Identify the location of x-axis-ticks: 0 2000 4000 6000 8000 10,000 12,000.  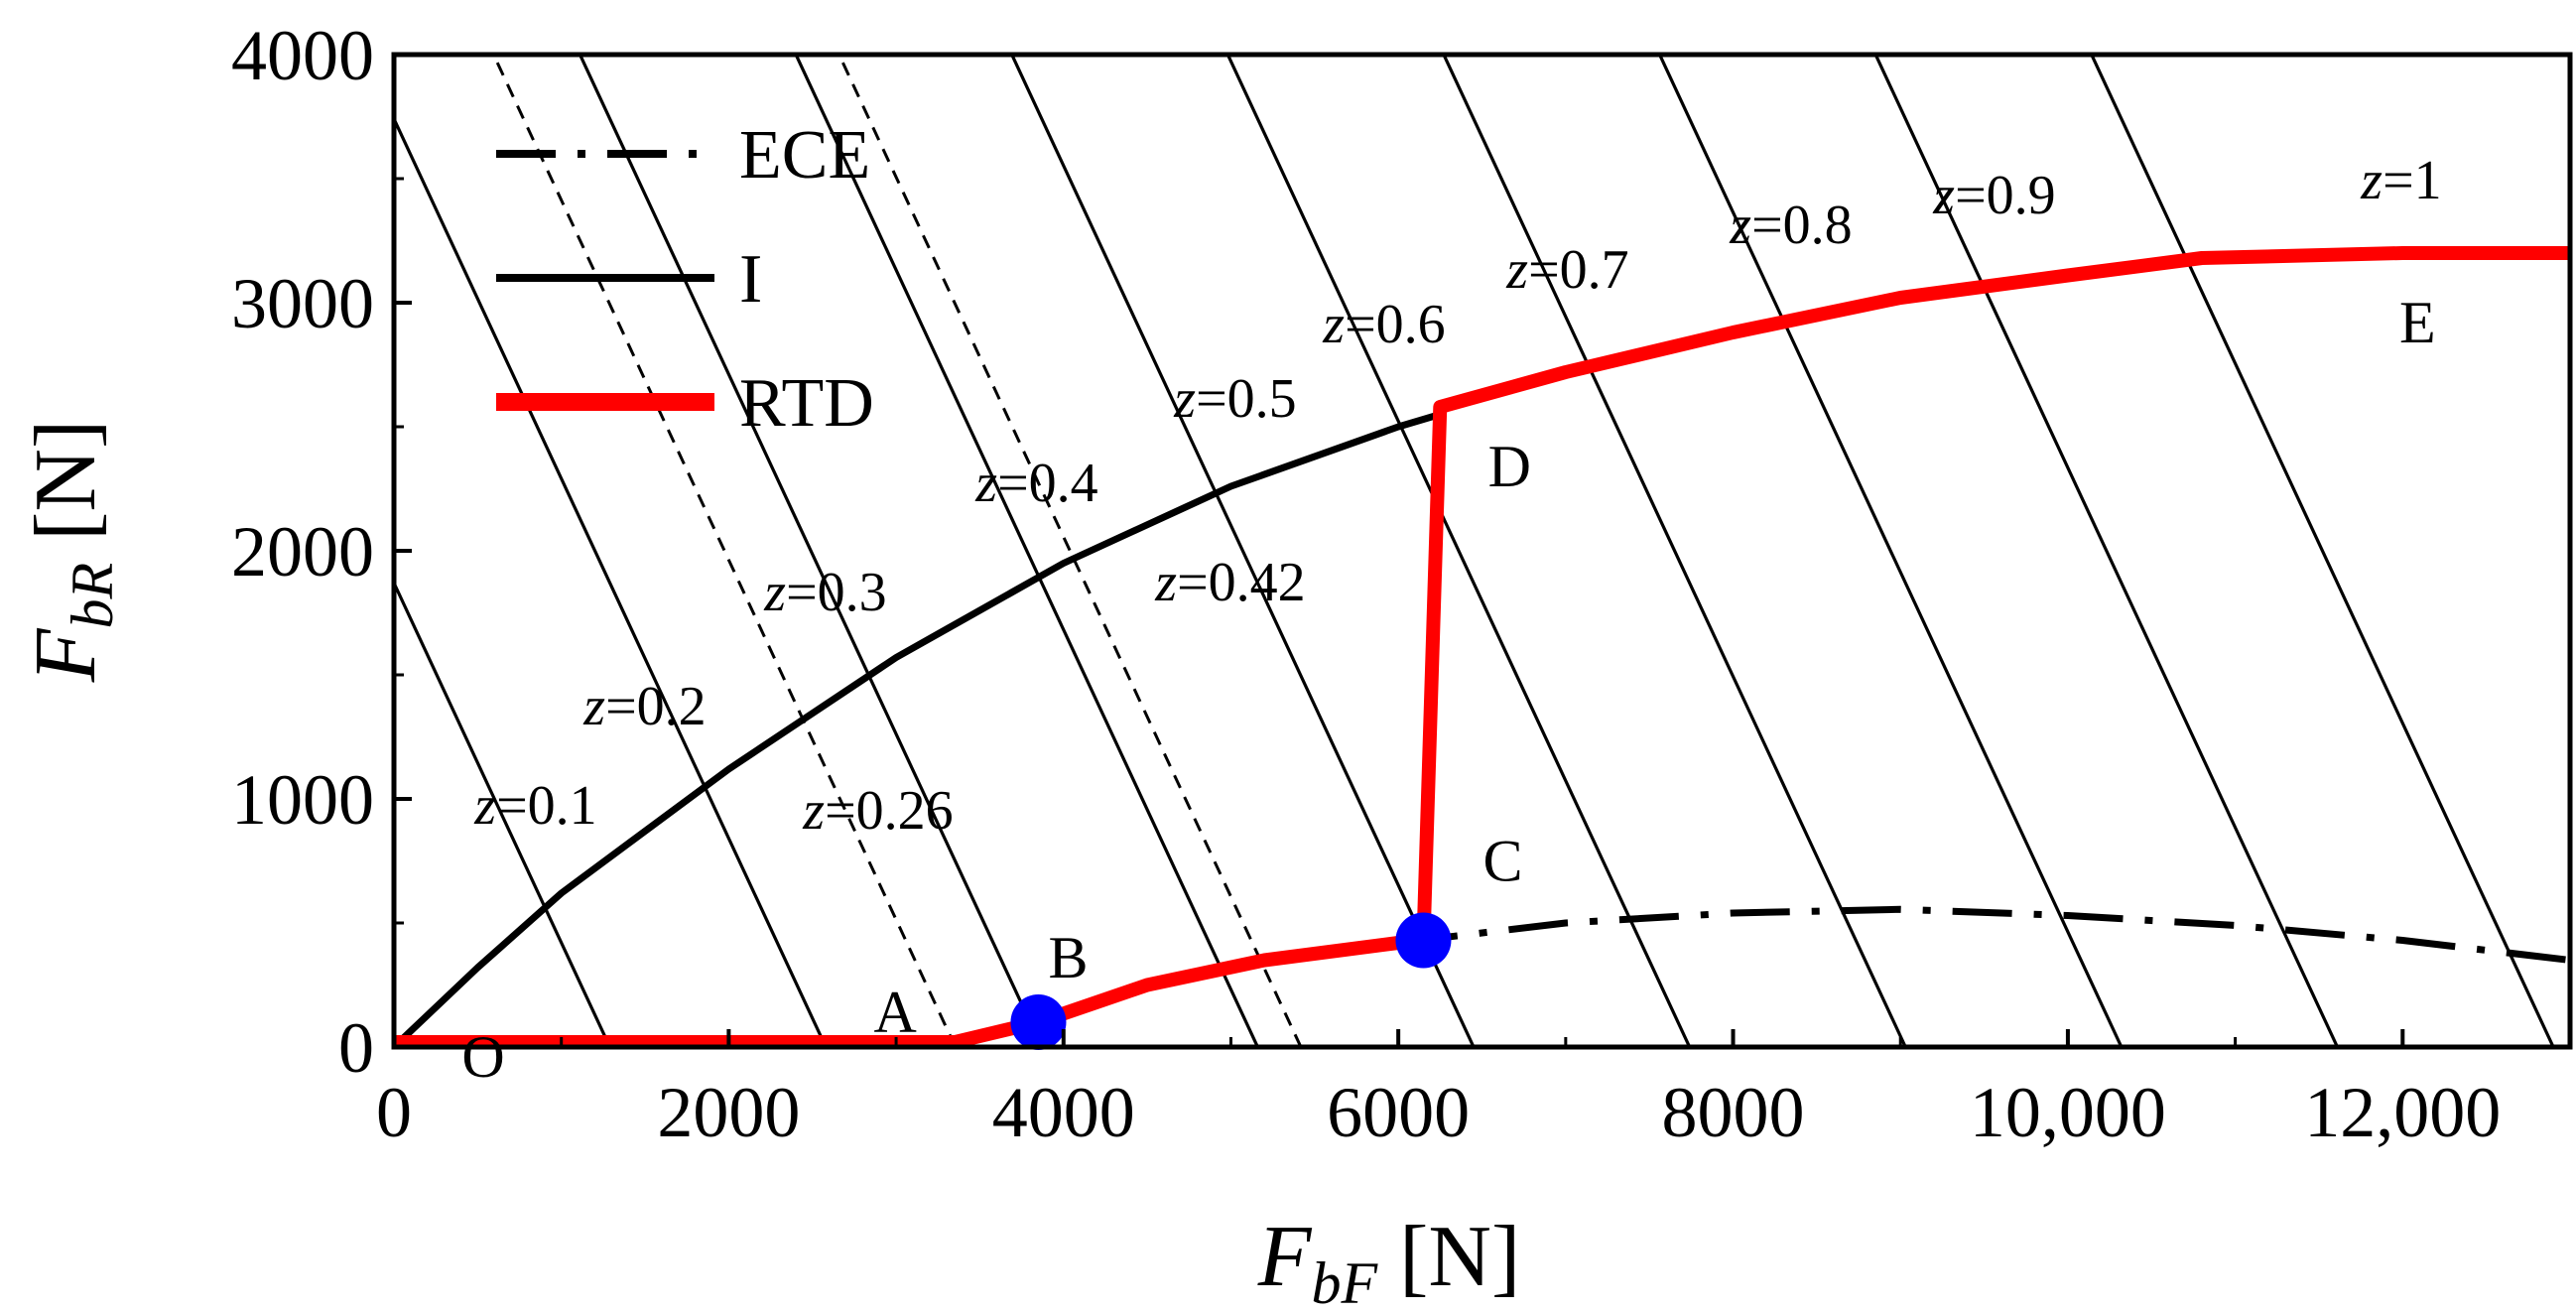
(1439, 1091).